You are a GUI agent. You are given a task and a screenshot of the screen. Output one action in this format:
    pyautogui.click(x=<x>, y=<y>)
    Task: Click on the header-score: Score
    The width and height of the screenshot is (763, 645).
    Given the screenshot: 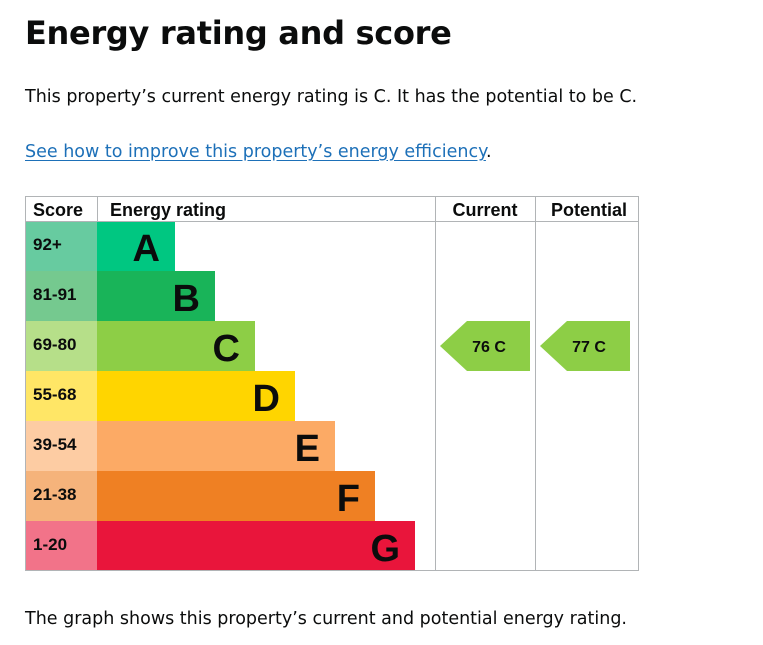 What is the action you would take?
    pyautogui.click(x=58, y=210)
    